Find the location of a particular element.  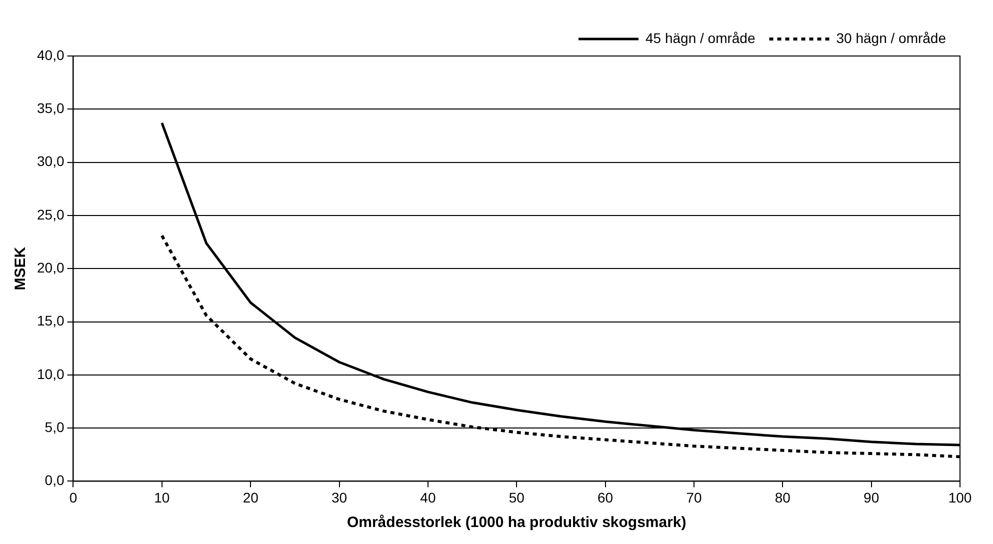

y-tick-label: 25,0 is located at coordinates (50, 214).